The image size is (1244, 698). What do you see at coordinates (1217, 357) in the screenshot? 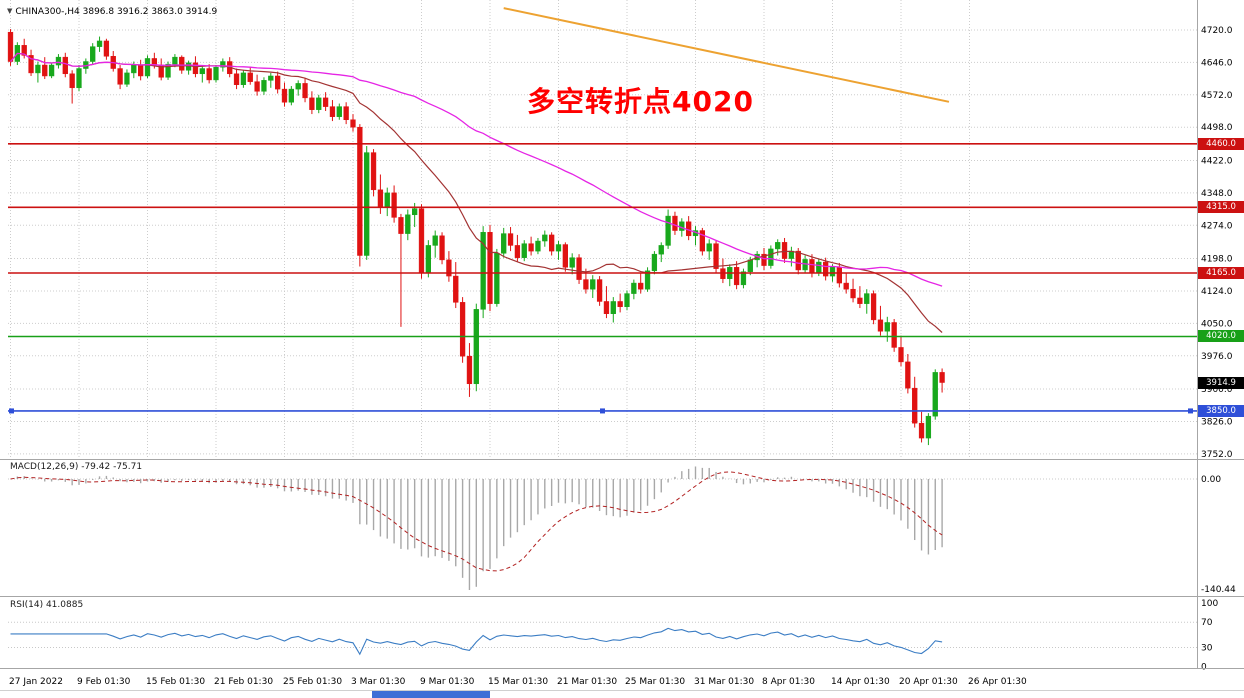
I see `price-scale-label: 3976.0` at bounding box center [1217, 357].